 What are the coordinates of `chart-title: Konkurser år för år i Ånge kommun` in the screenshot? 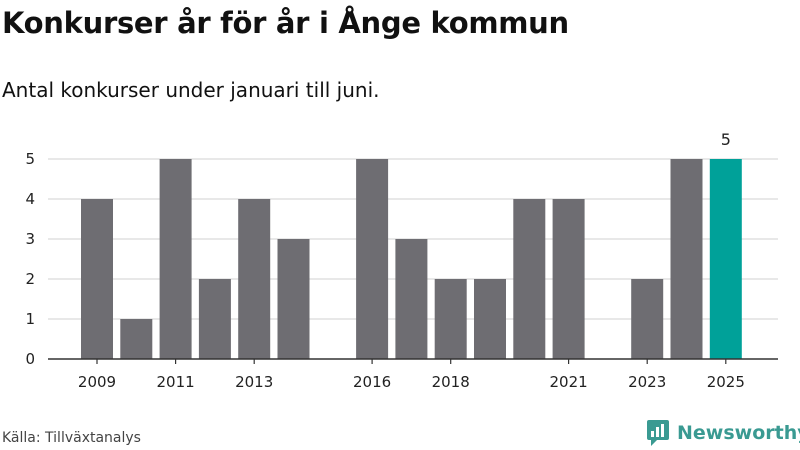 It's located at (285, 23).